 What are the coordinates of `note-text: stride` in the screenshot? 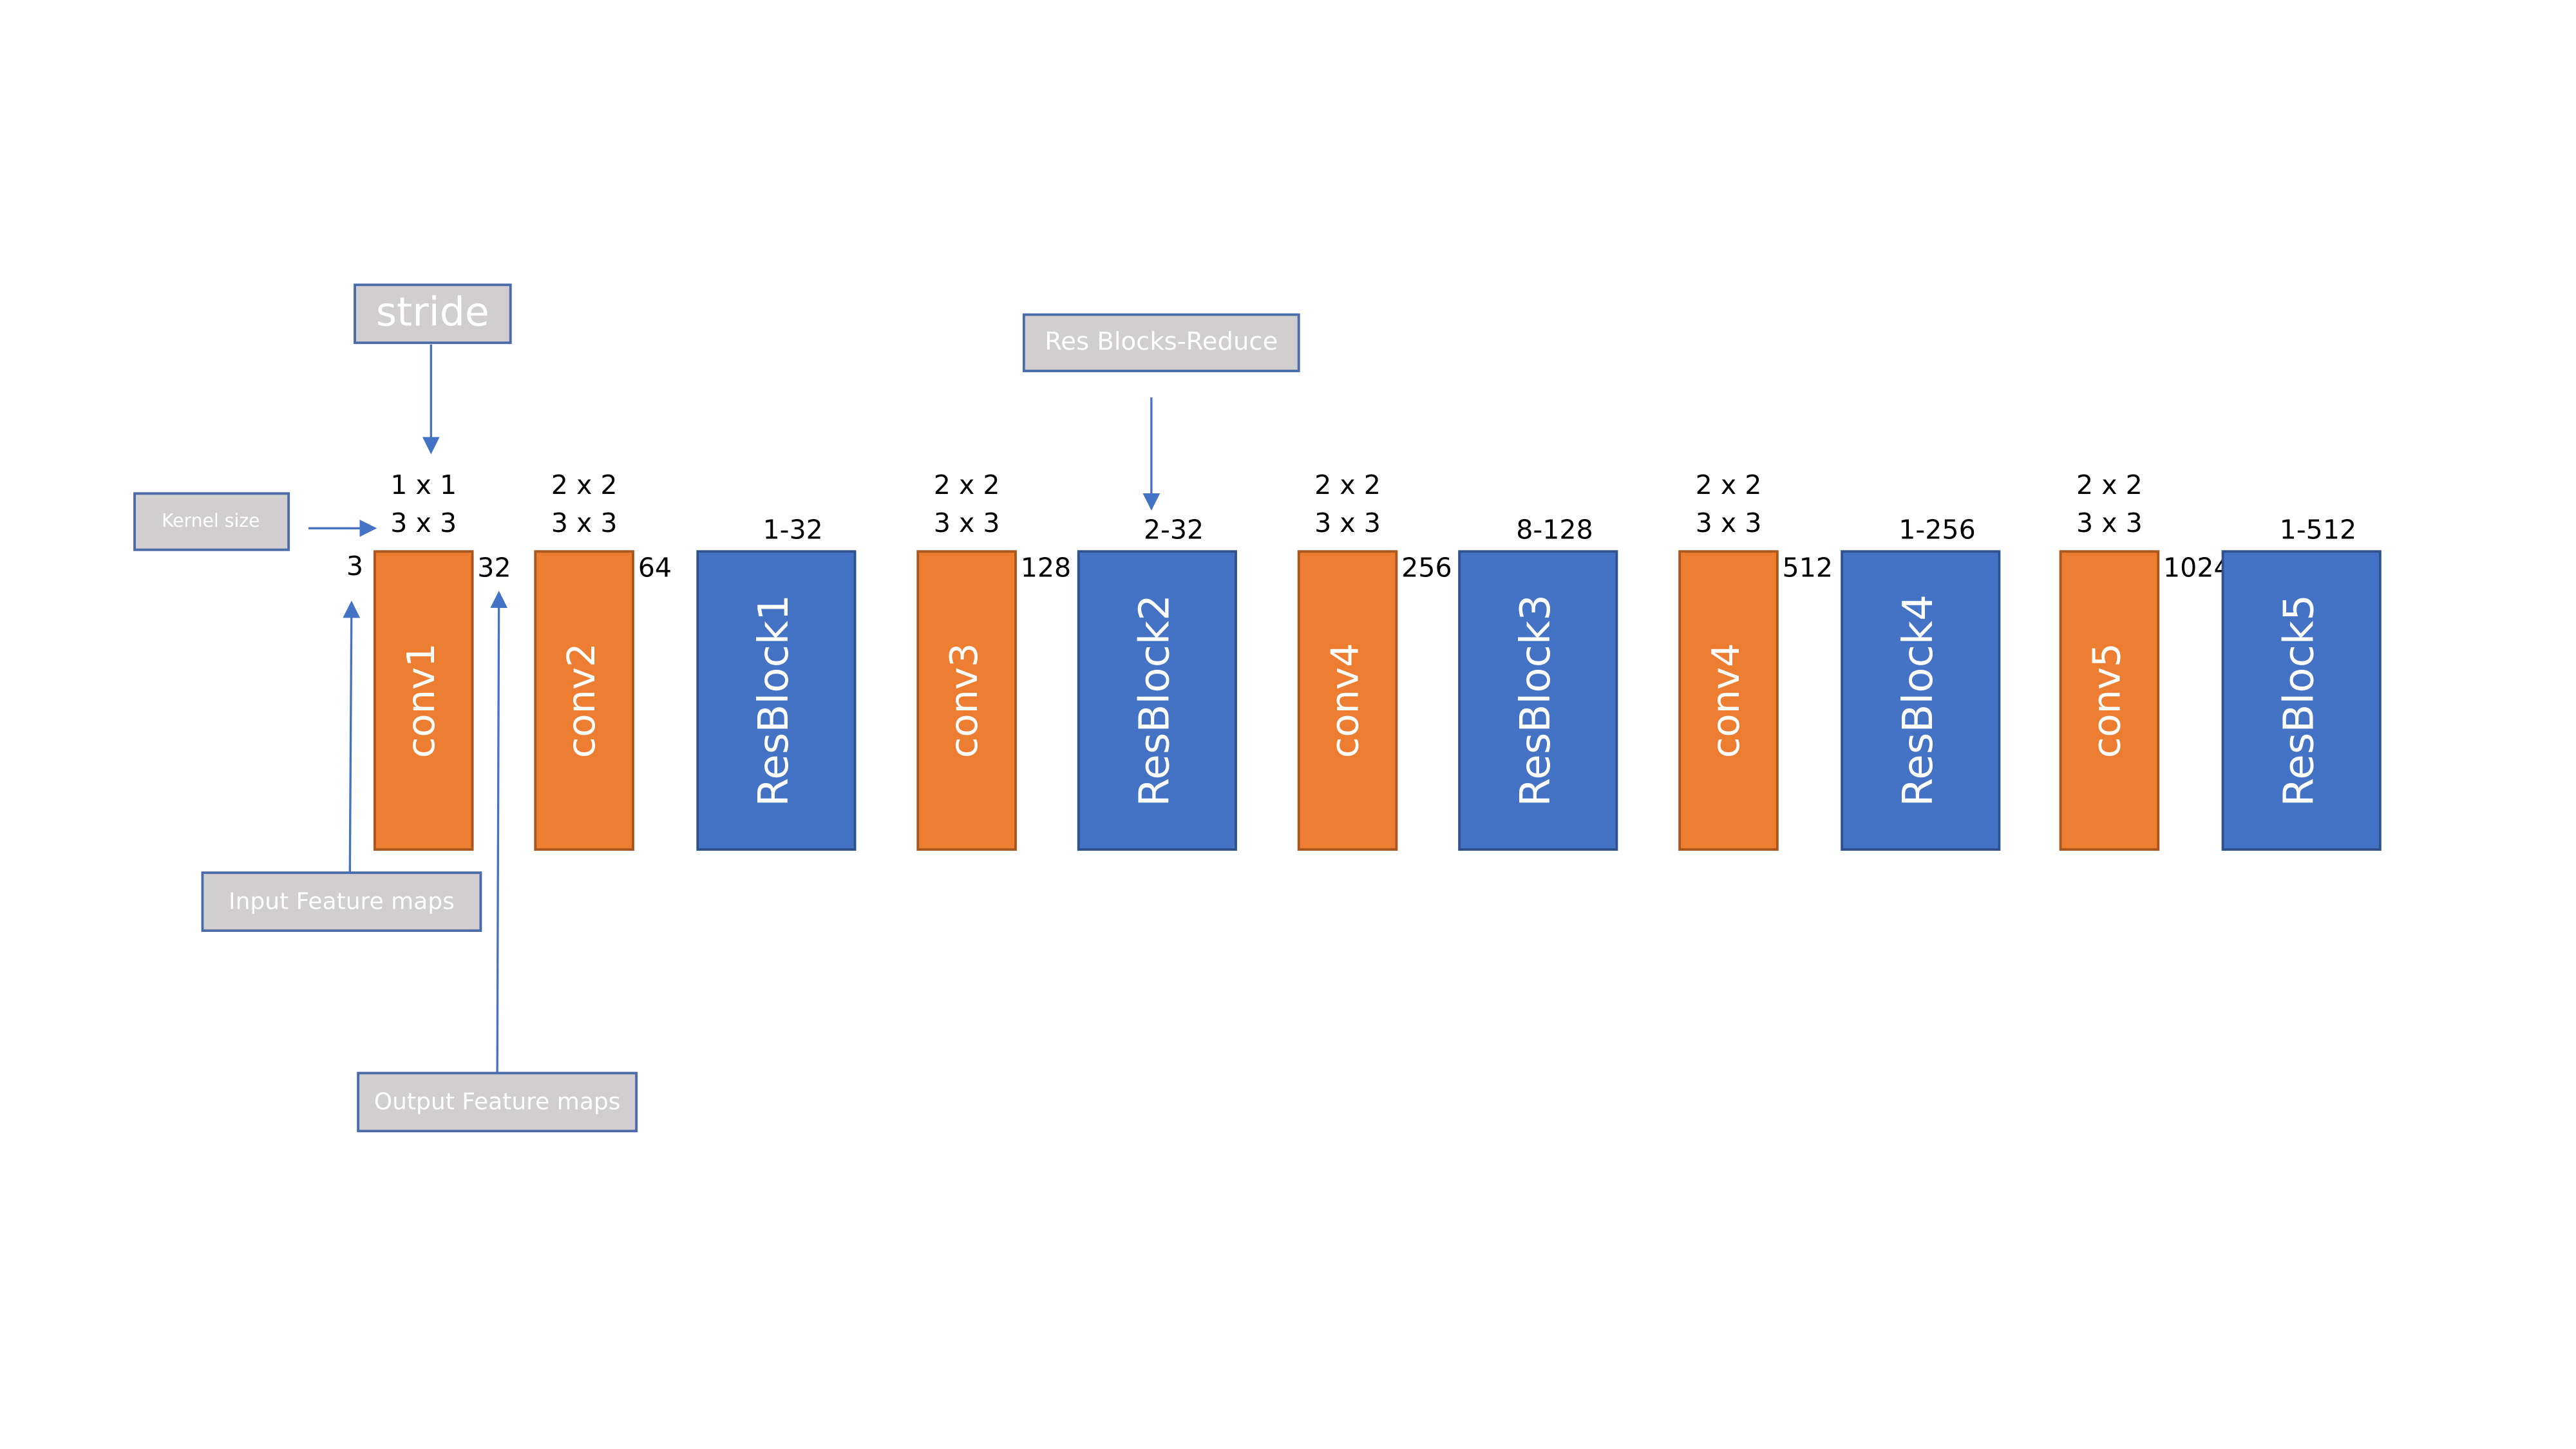 It's located at (432, 312).